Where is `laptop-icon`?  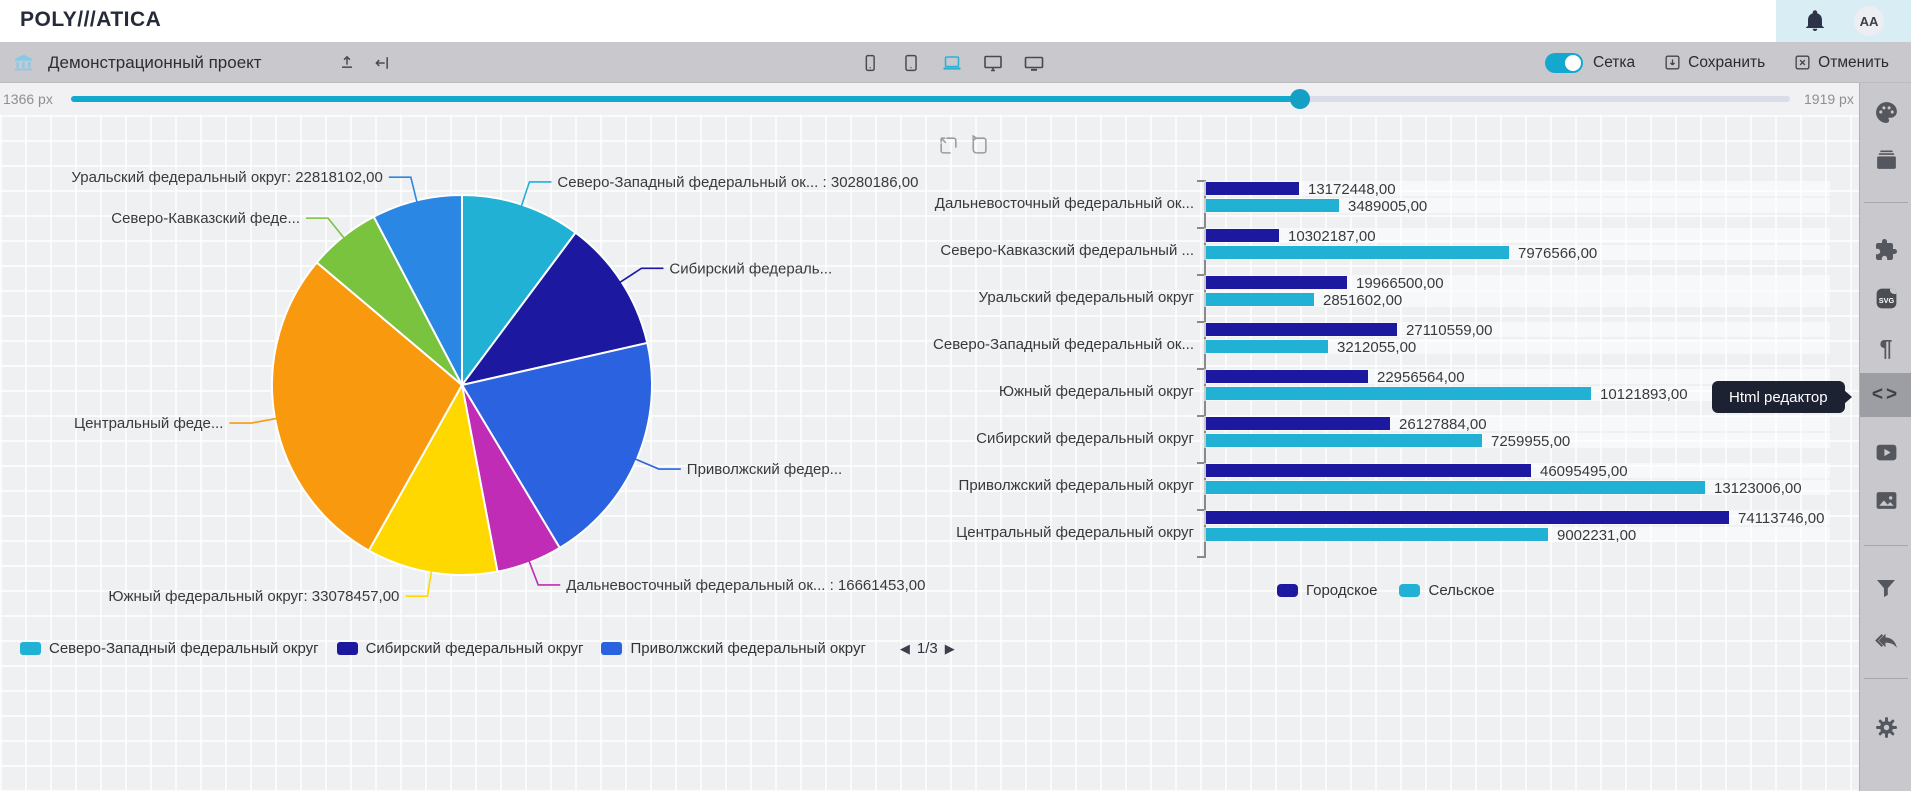
laptop-icon is located at coordinates (952, 63).